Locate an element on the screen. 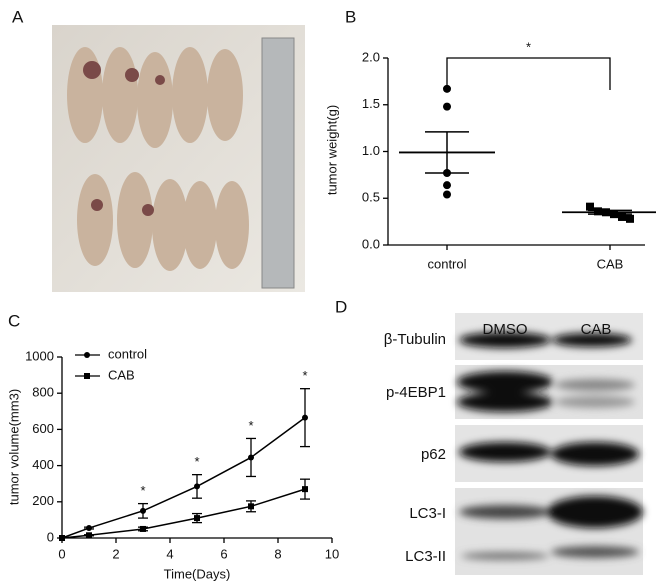 Image resolution: width=656 pixels, height=585 pixels. significance-bracket is located at coordinates (528, 73).